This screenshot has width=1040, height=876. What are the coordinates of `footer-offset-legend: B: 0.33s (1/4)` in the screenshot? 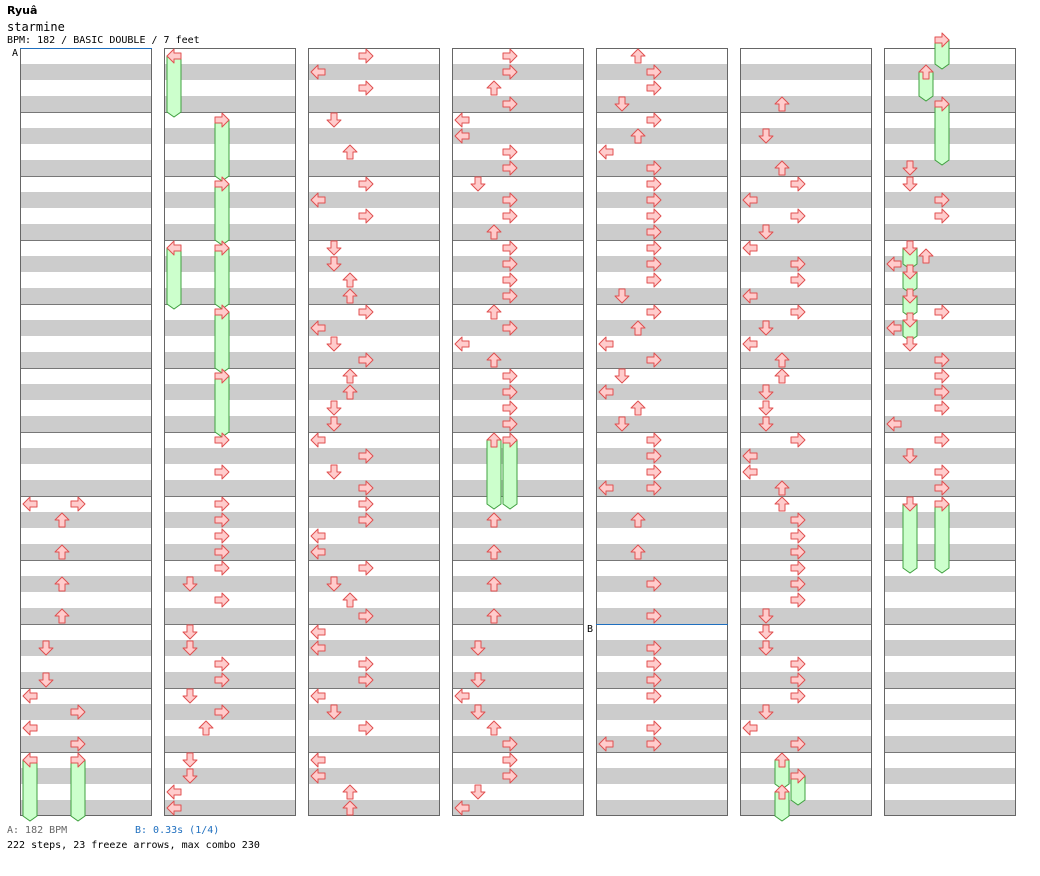 It's located at (177, 830).